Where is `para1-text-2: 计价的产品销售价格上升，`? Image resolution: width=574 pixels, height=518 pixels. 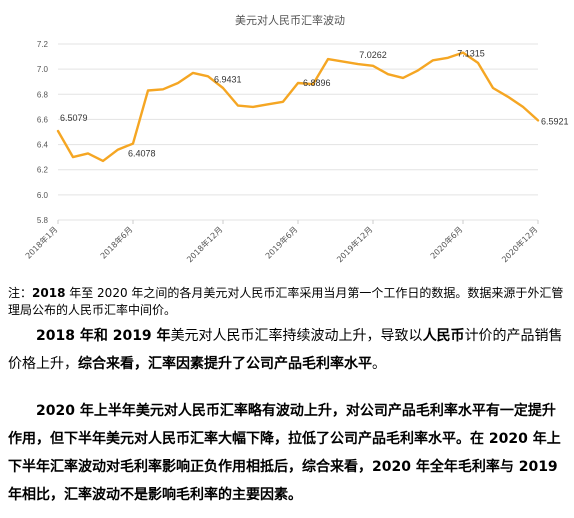 para1-text-2: 计价的产品销售价格上升， is located at coordinates (285, 350).